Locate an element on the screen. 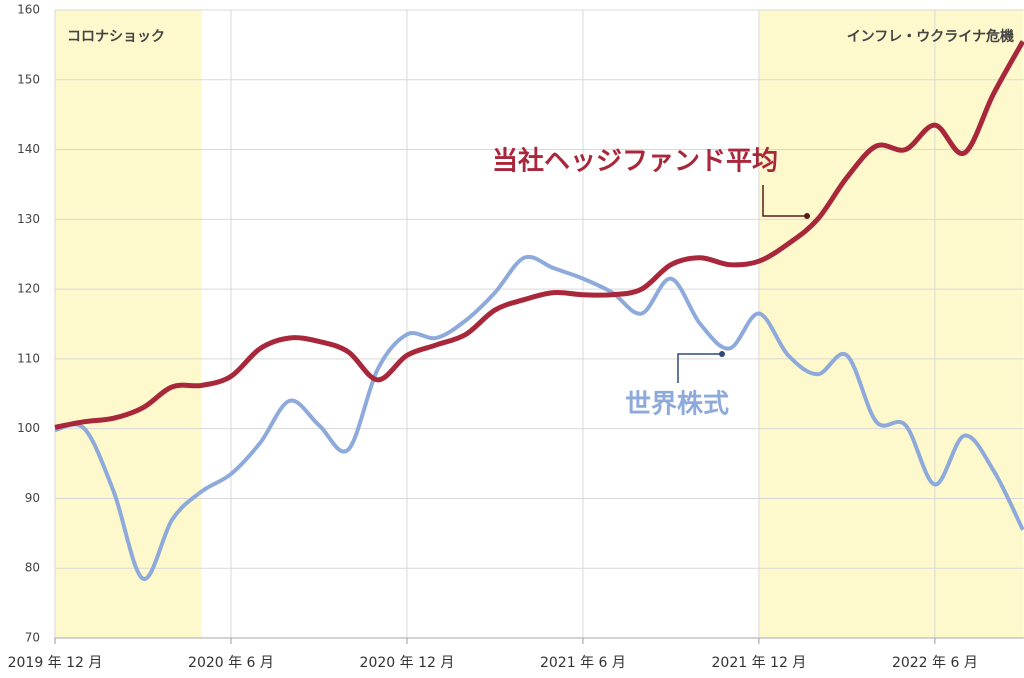 This screenshot has width=1024, height=678. y-tick-label: 90 is located at coordinates (32, 498).